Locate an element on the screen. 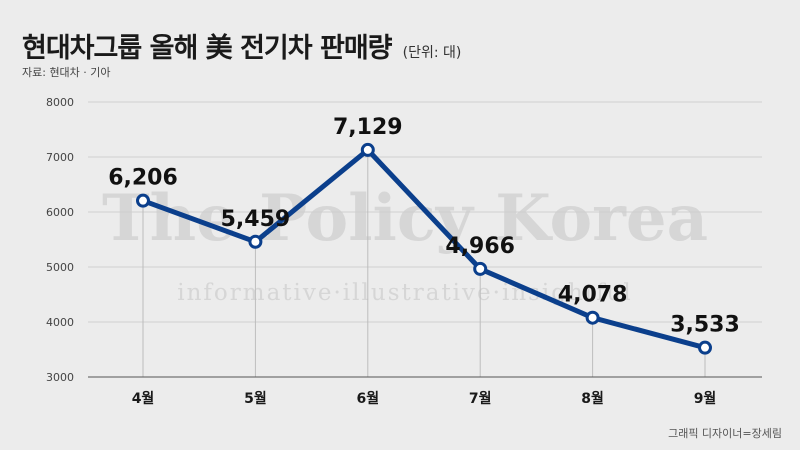  y-tick-label: 5000 is located at coordinates (60, 267).